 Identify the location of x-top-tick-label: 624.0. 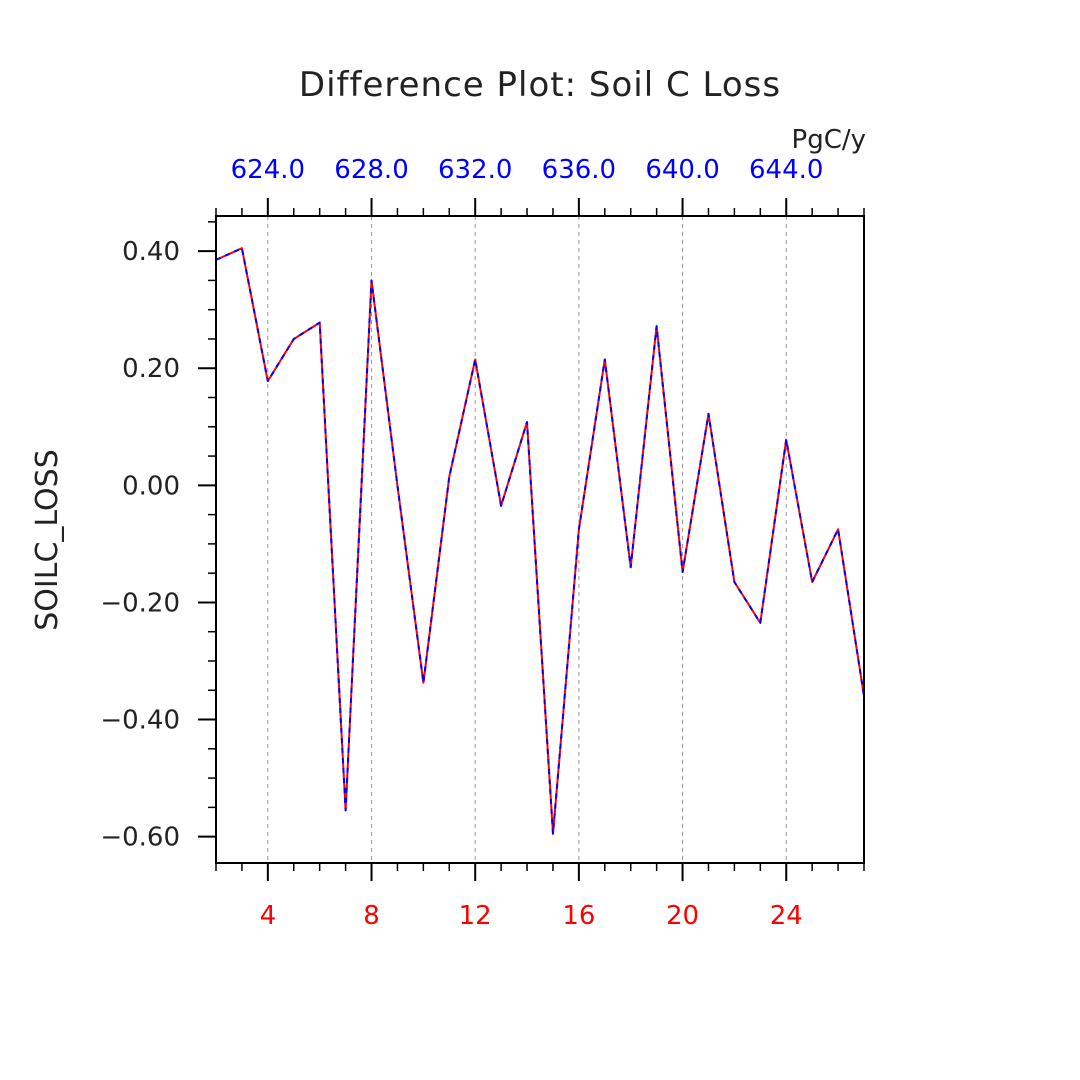
(268, 170).